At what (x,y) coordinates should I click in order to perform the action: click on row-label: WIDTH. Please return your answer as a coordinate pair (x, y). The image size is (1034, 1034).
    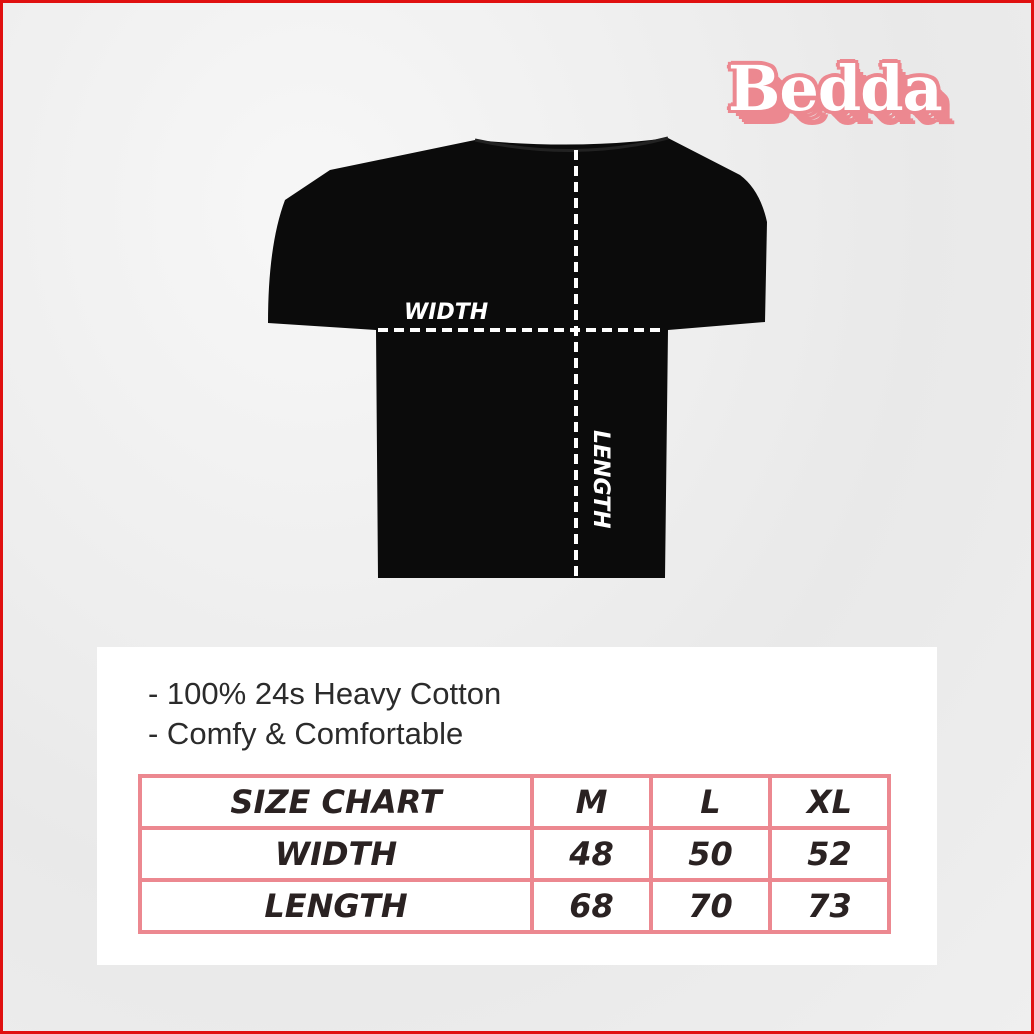
    Looking at the image, I should click on (336, 854).